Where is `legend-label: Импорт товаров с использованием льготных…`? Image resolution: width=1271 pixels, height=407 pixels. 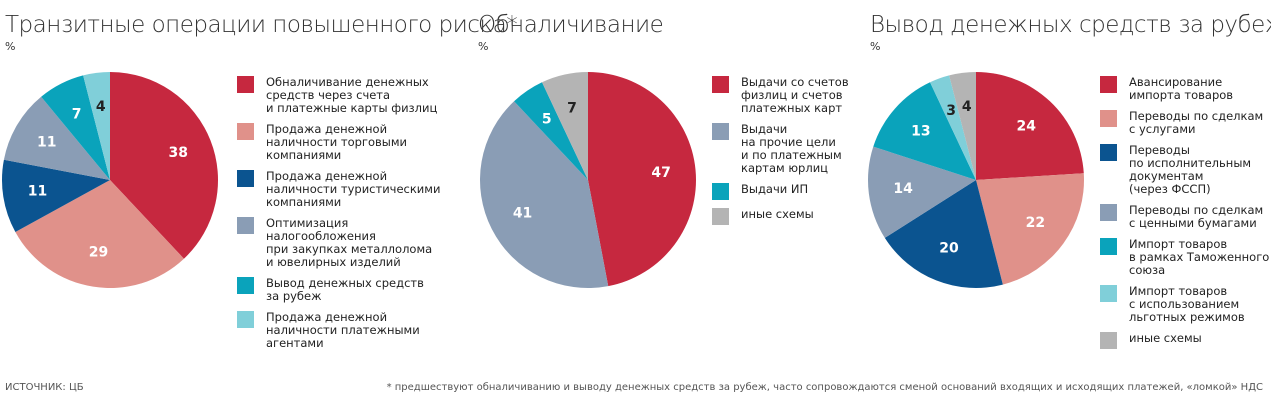
legend-label: Импорт товаров с использованием льготных… is located at coordinates (1187, 304).